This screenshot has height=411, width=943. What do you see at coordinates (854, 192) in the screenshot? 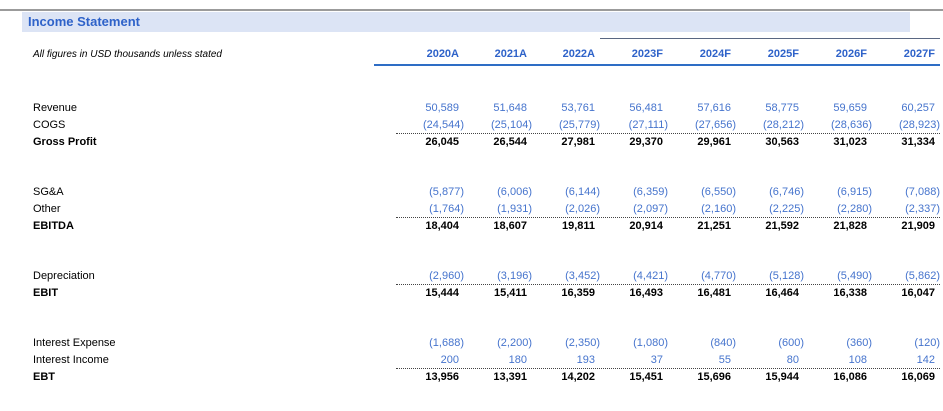
I see `cell: (6,915)` at bounding box center [854, 192].